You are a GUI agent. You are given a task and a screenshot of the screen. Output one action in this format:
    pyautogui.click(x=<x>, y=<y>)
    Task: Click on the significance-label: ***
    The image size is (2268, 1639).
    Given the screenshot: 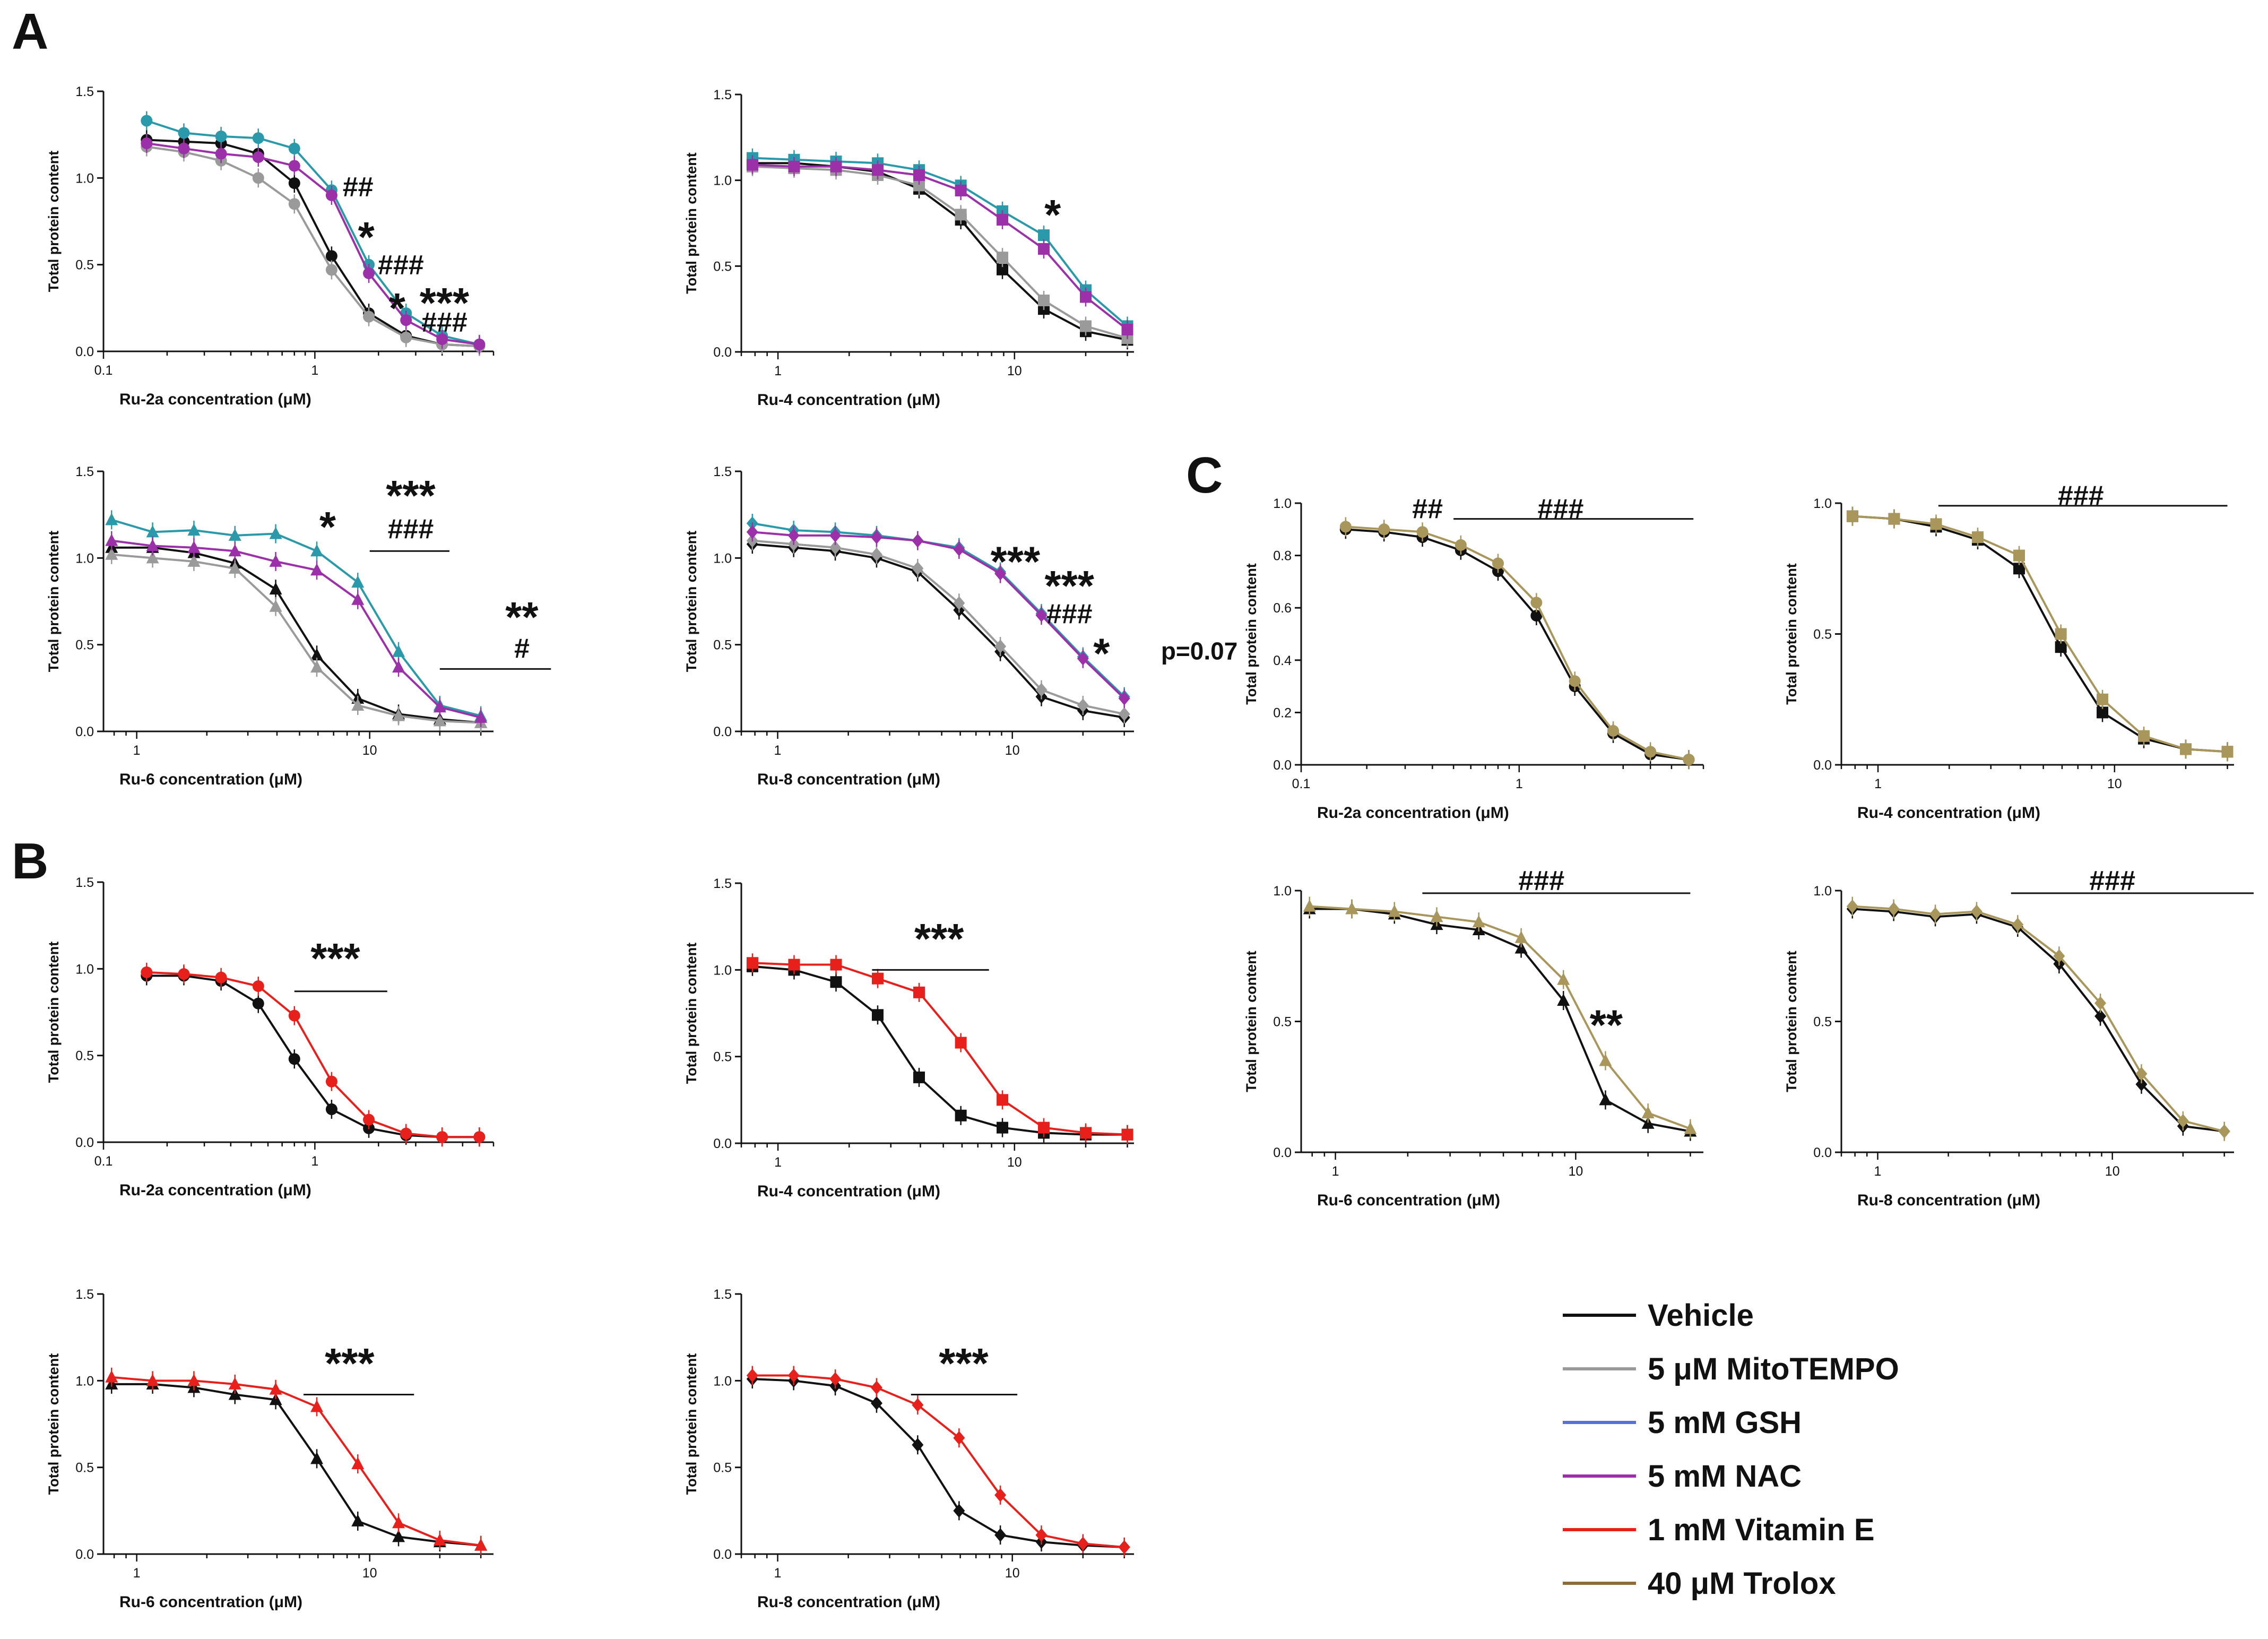 What is the action you would take?
    pyautogui.click(x=1016, y=561)
    